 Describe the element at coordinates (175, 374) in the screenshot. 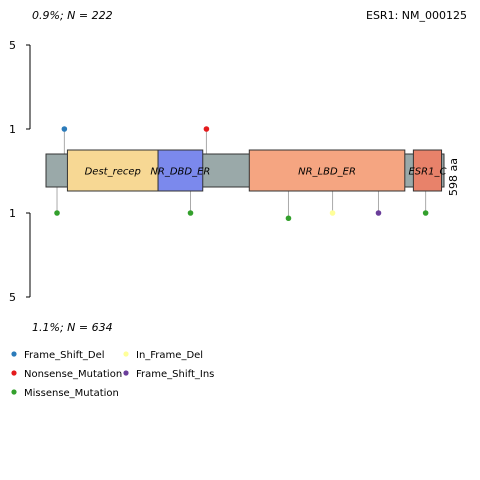

I see `legend-label: Frame_Shift_Ins` at that location.